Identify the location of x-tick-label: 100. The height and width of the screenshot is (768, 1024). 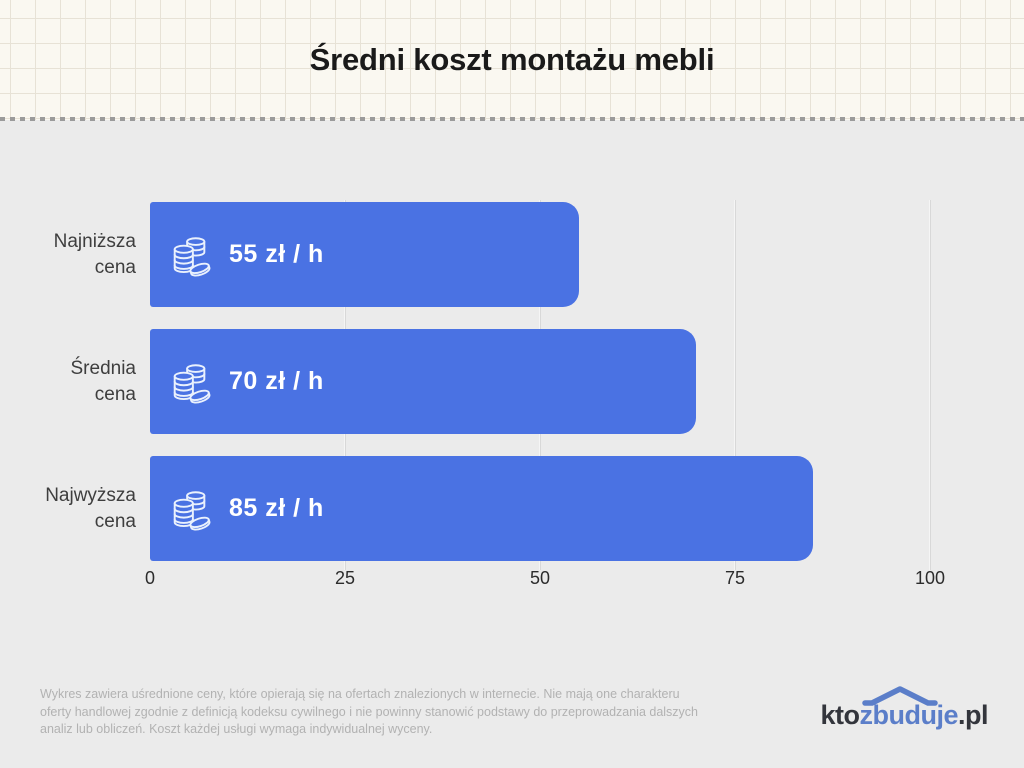
(930, 578).